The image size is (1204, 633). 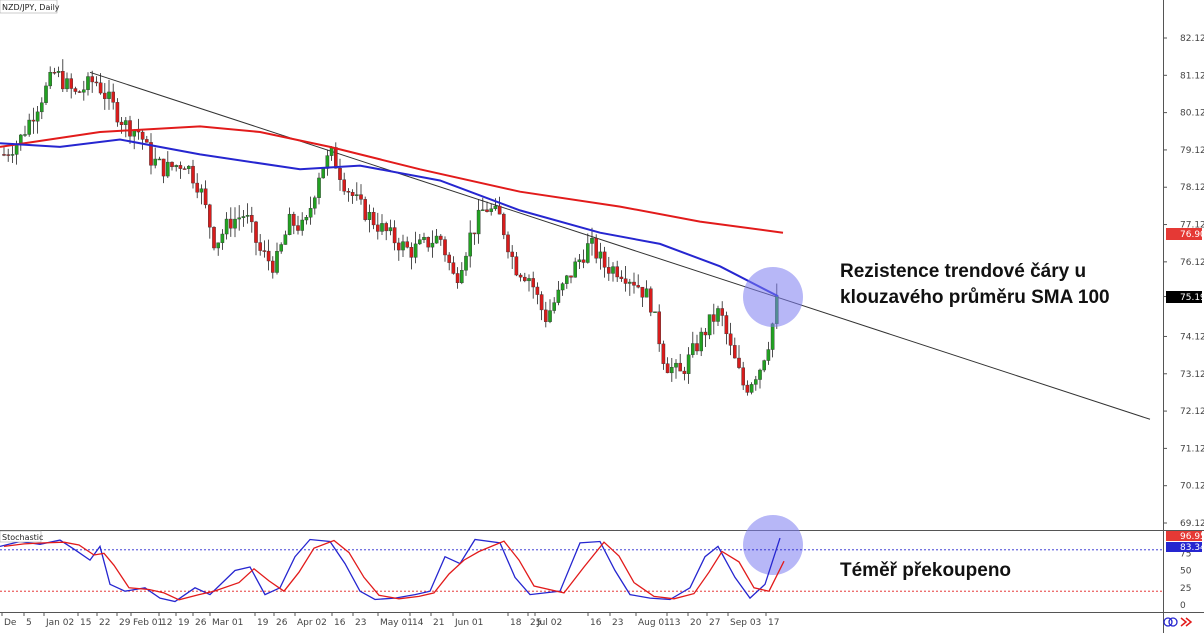 What do you see at coordinates (263, 623) in the screenshot?
I see `time-tick-label: 19` at bounding box center [263, 623].